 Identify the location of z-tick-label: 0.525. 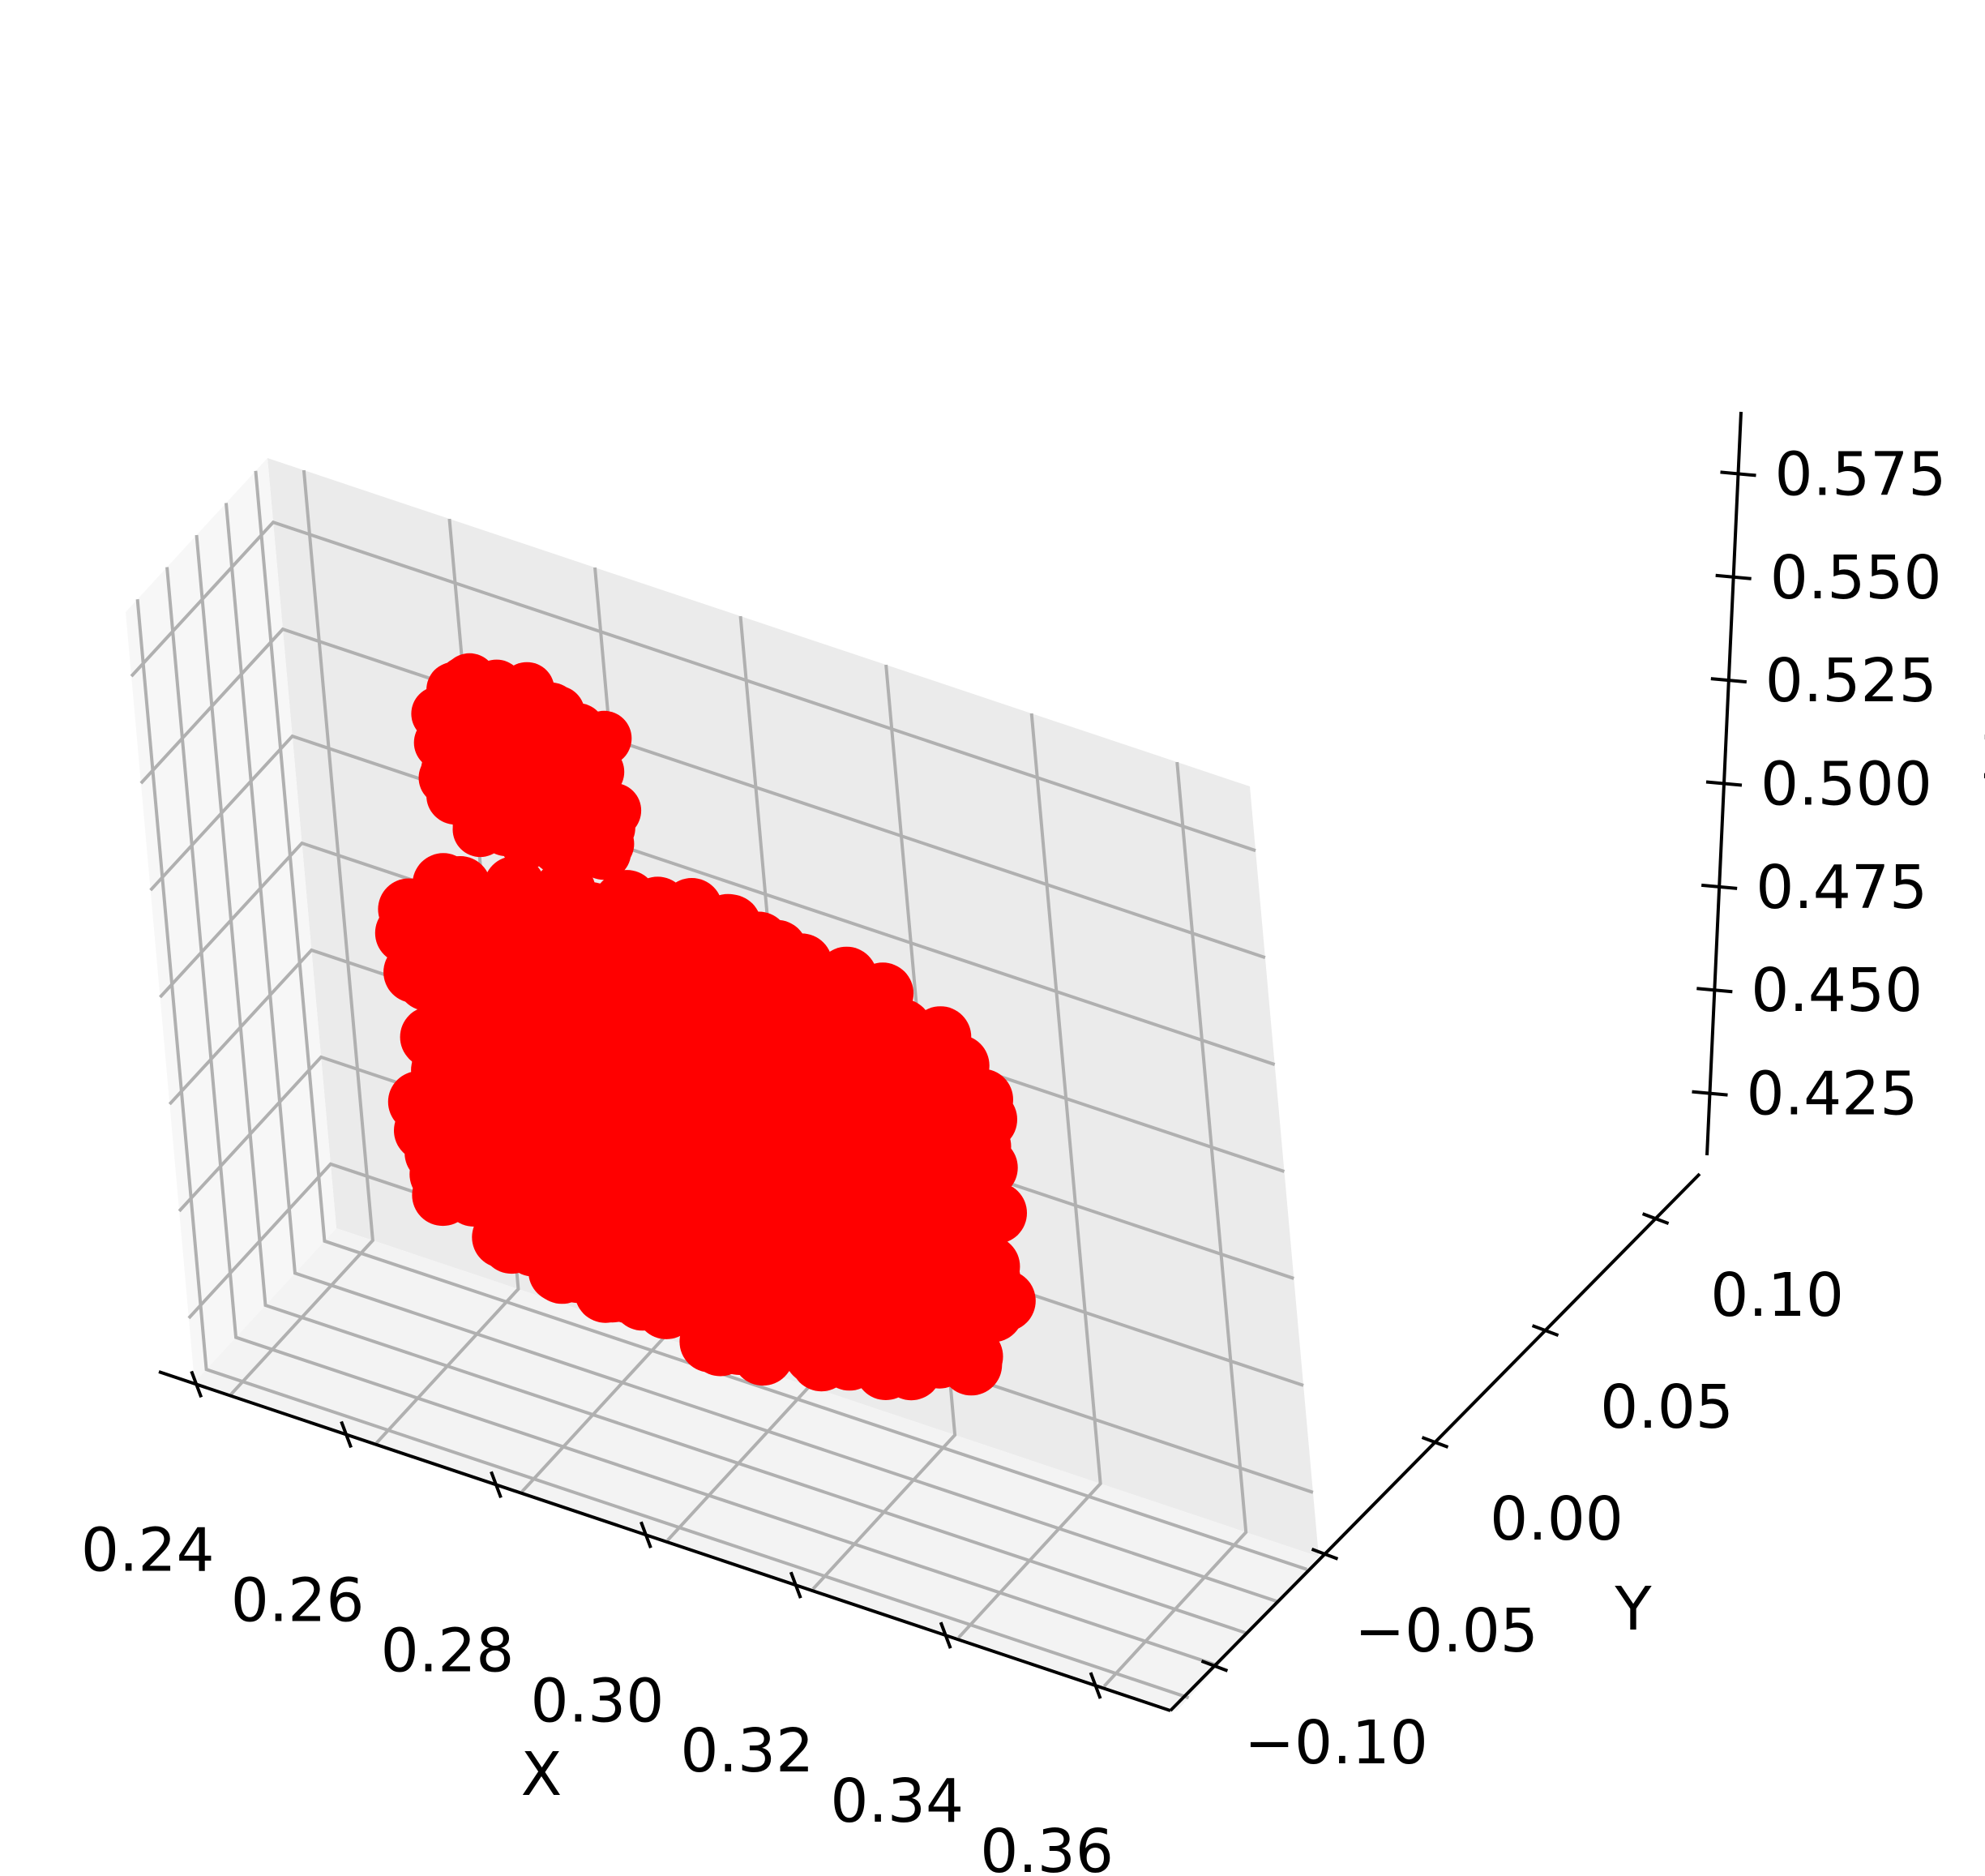
(1851, 681).